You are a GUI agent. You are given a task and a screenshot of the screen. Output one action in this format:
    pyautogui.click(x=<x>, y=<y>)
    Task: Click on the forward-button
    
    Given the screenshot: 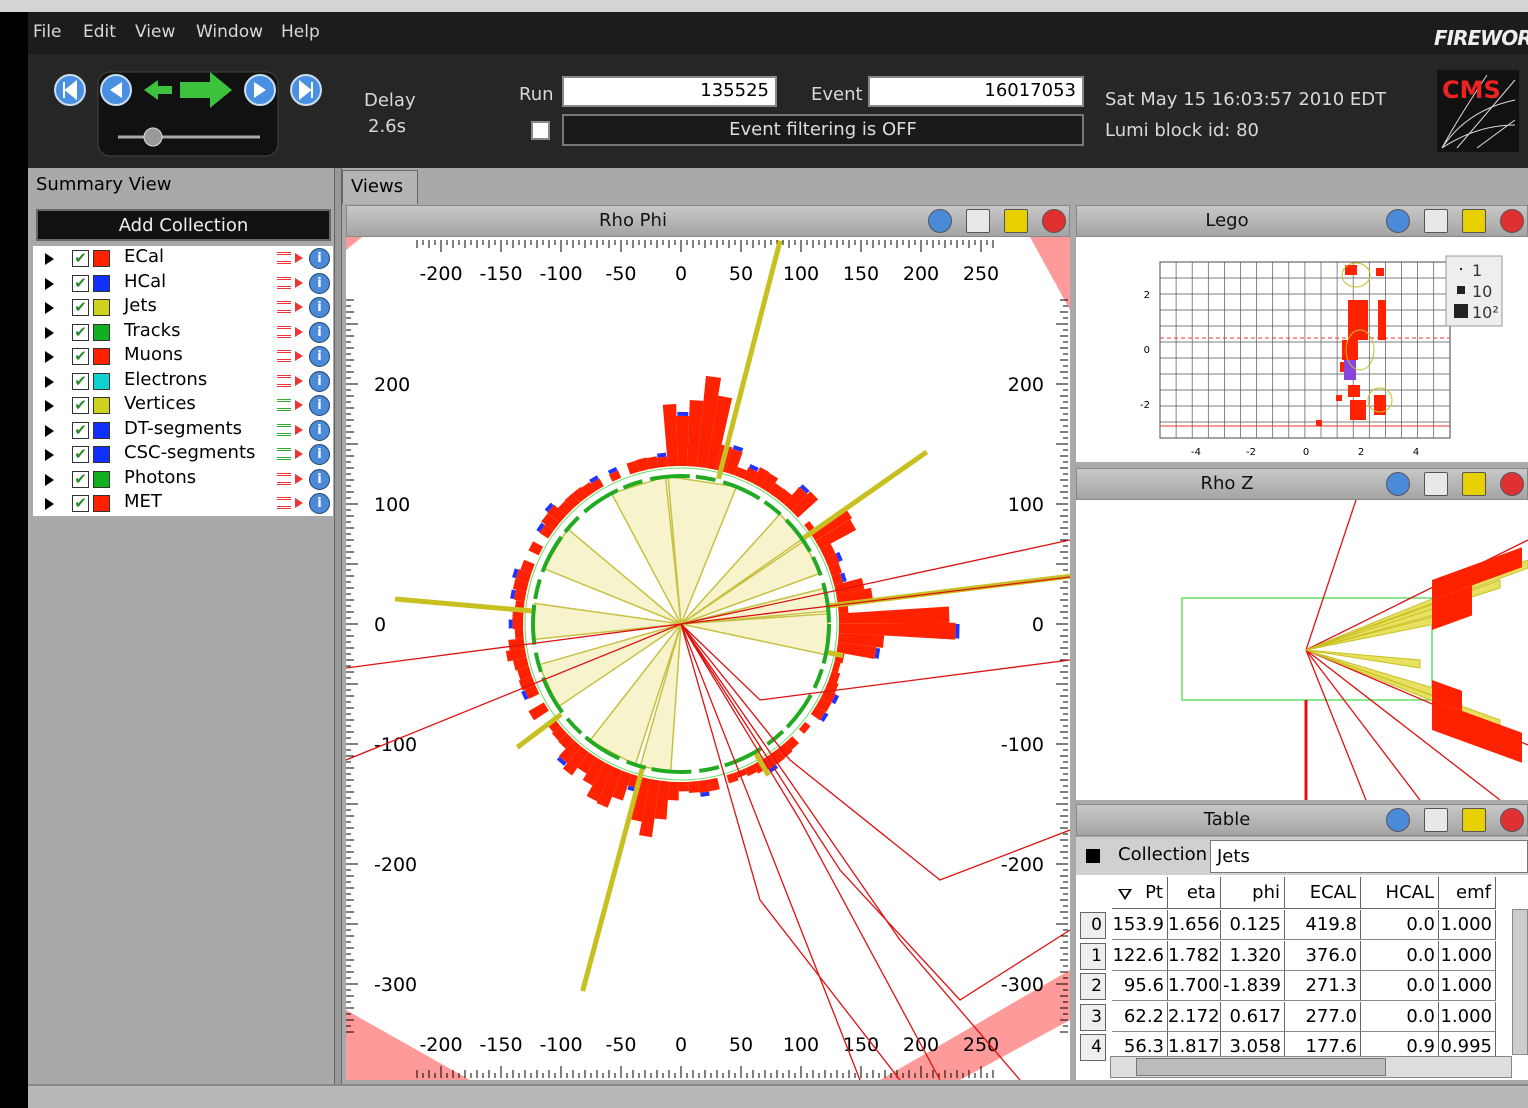 What is the action you would take?
    pyautogui.click(x=206, y=90)
    